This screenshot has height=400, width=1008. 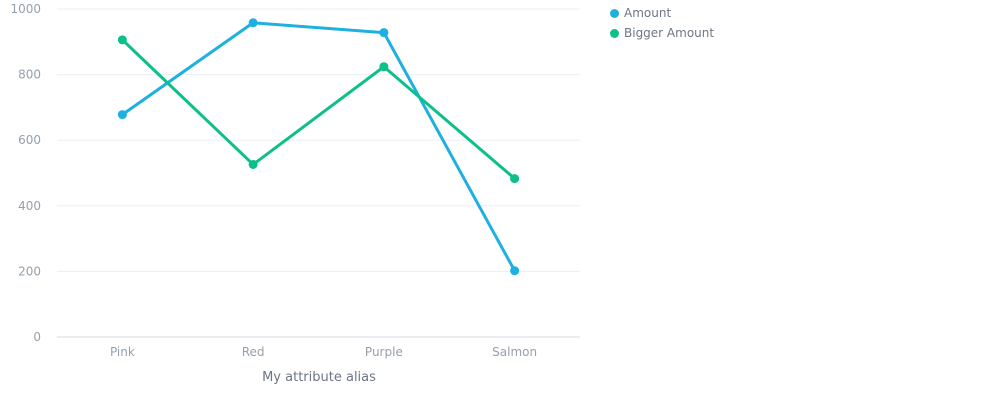 I want to click on y-tick-label: 600, so click(x=29, y=140).